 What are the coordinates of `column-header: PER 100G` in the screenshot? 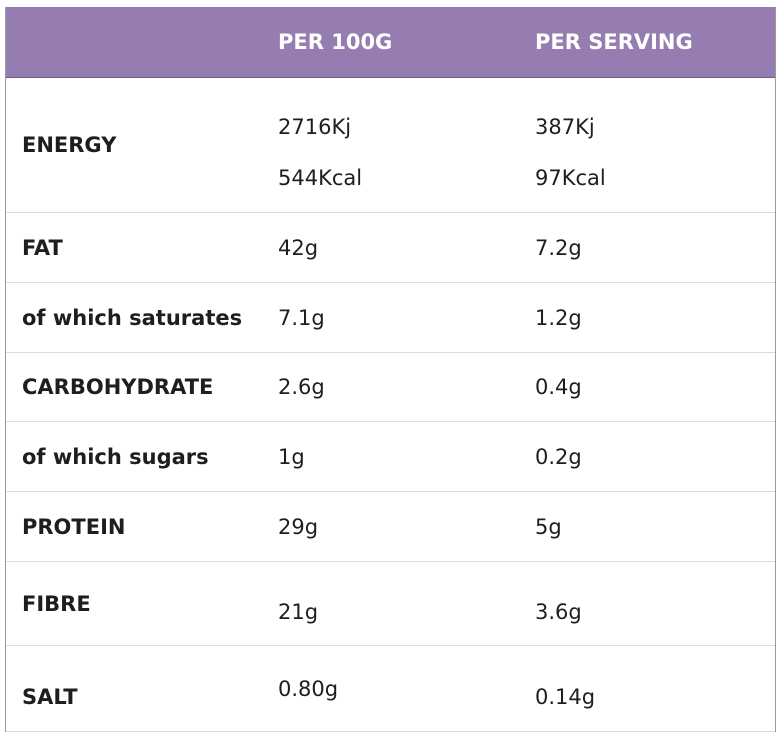 It's located at (335, 42).